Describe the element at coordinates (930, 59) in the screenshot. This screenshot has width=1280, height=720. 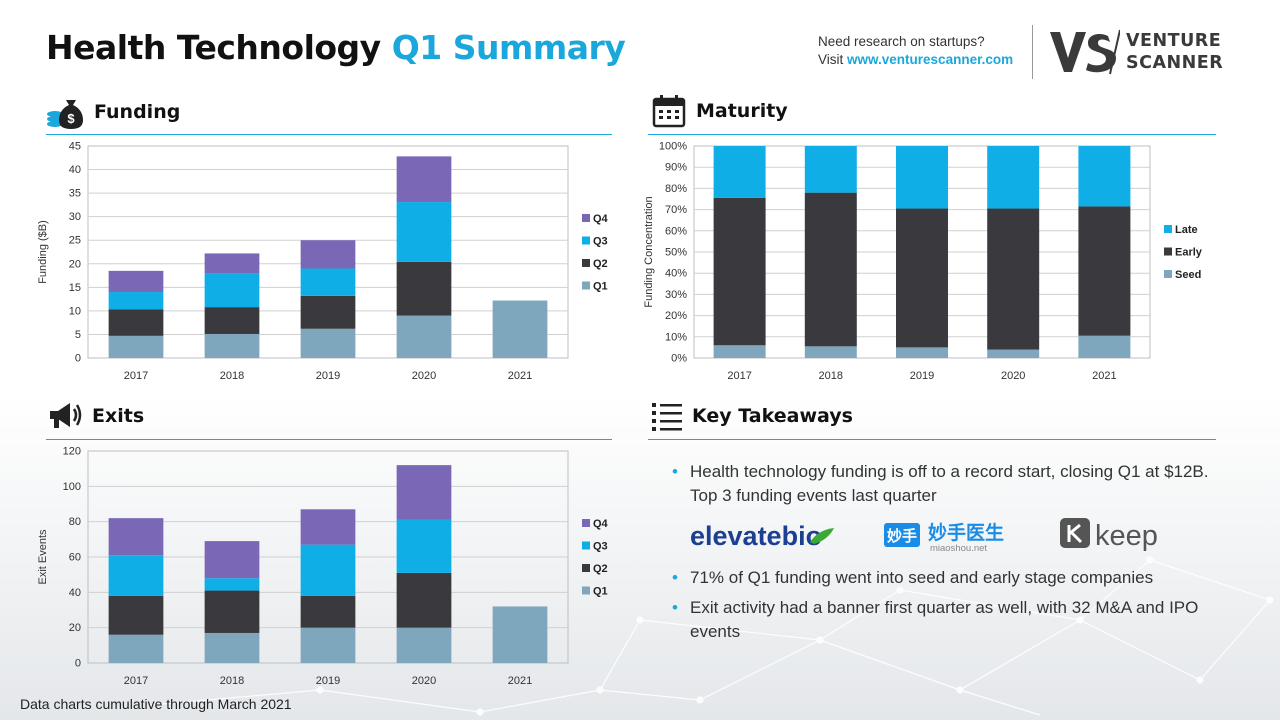
I see `research-link: www.venturescanner.com` at that location.